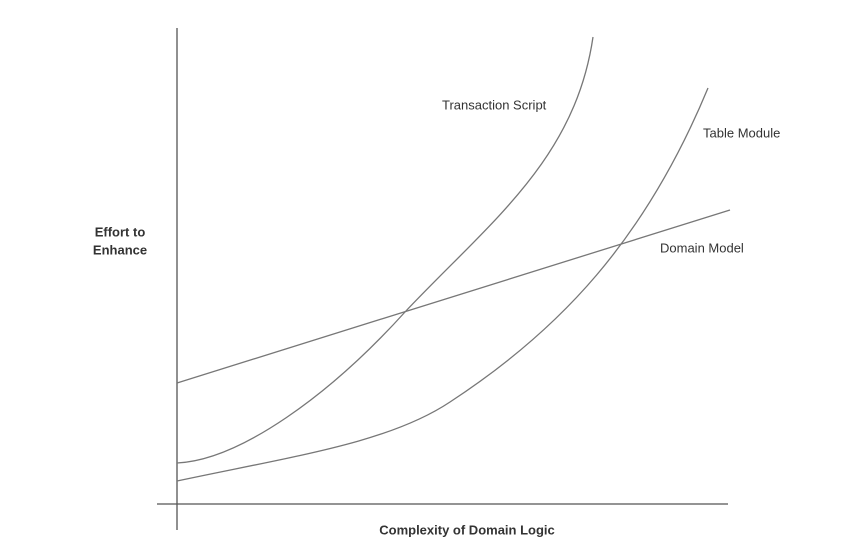  Describe the element at coordinates (120, 249) in the screenshot. I see `y-axis-label: Enhance` at that location.